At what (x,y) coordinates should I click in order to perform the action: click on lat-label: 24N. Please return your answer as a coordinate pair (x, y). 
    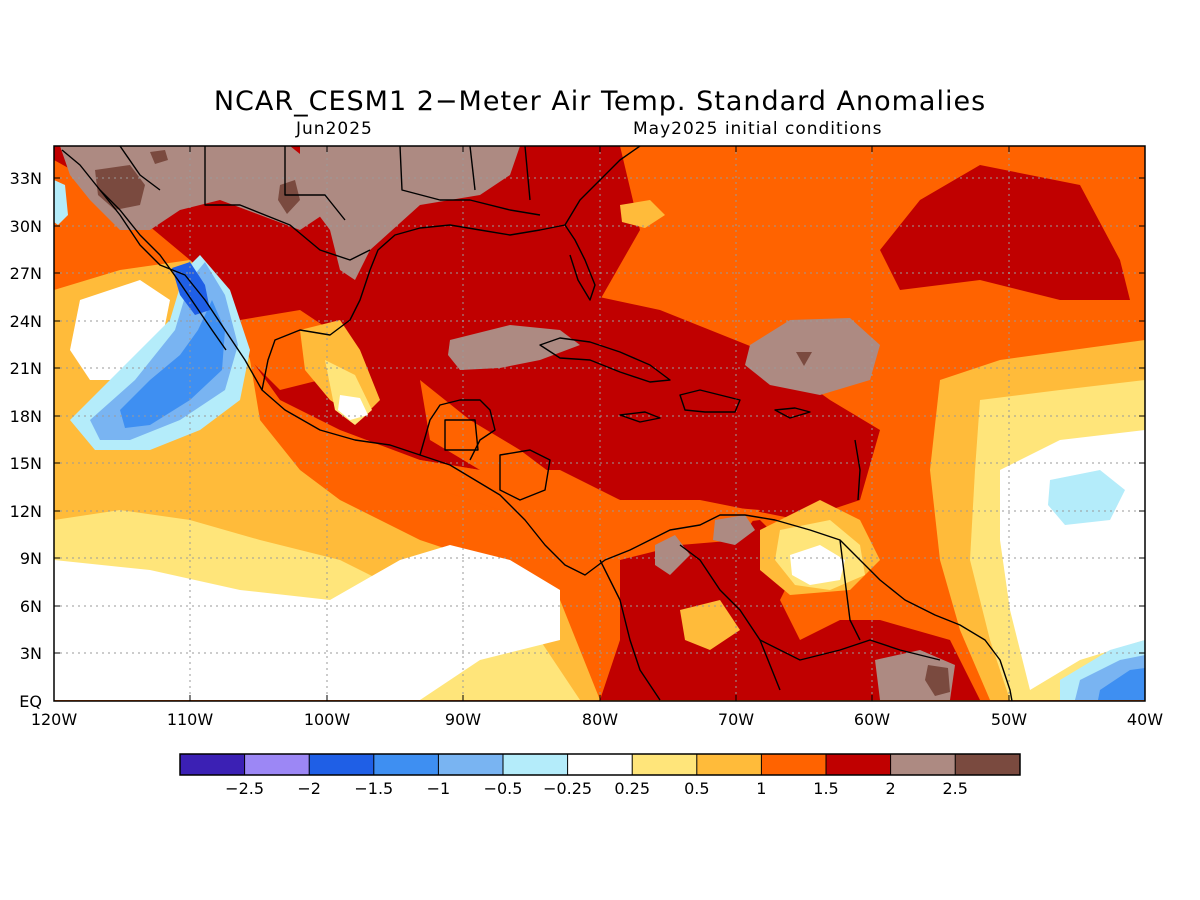
    Looking at the image, I should click on (26, 321).